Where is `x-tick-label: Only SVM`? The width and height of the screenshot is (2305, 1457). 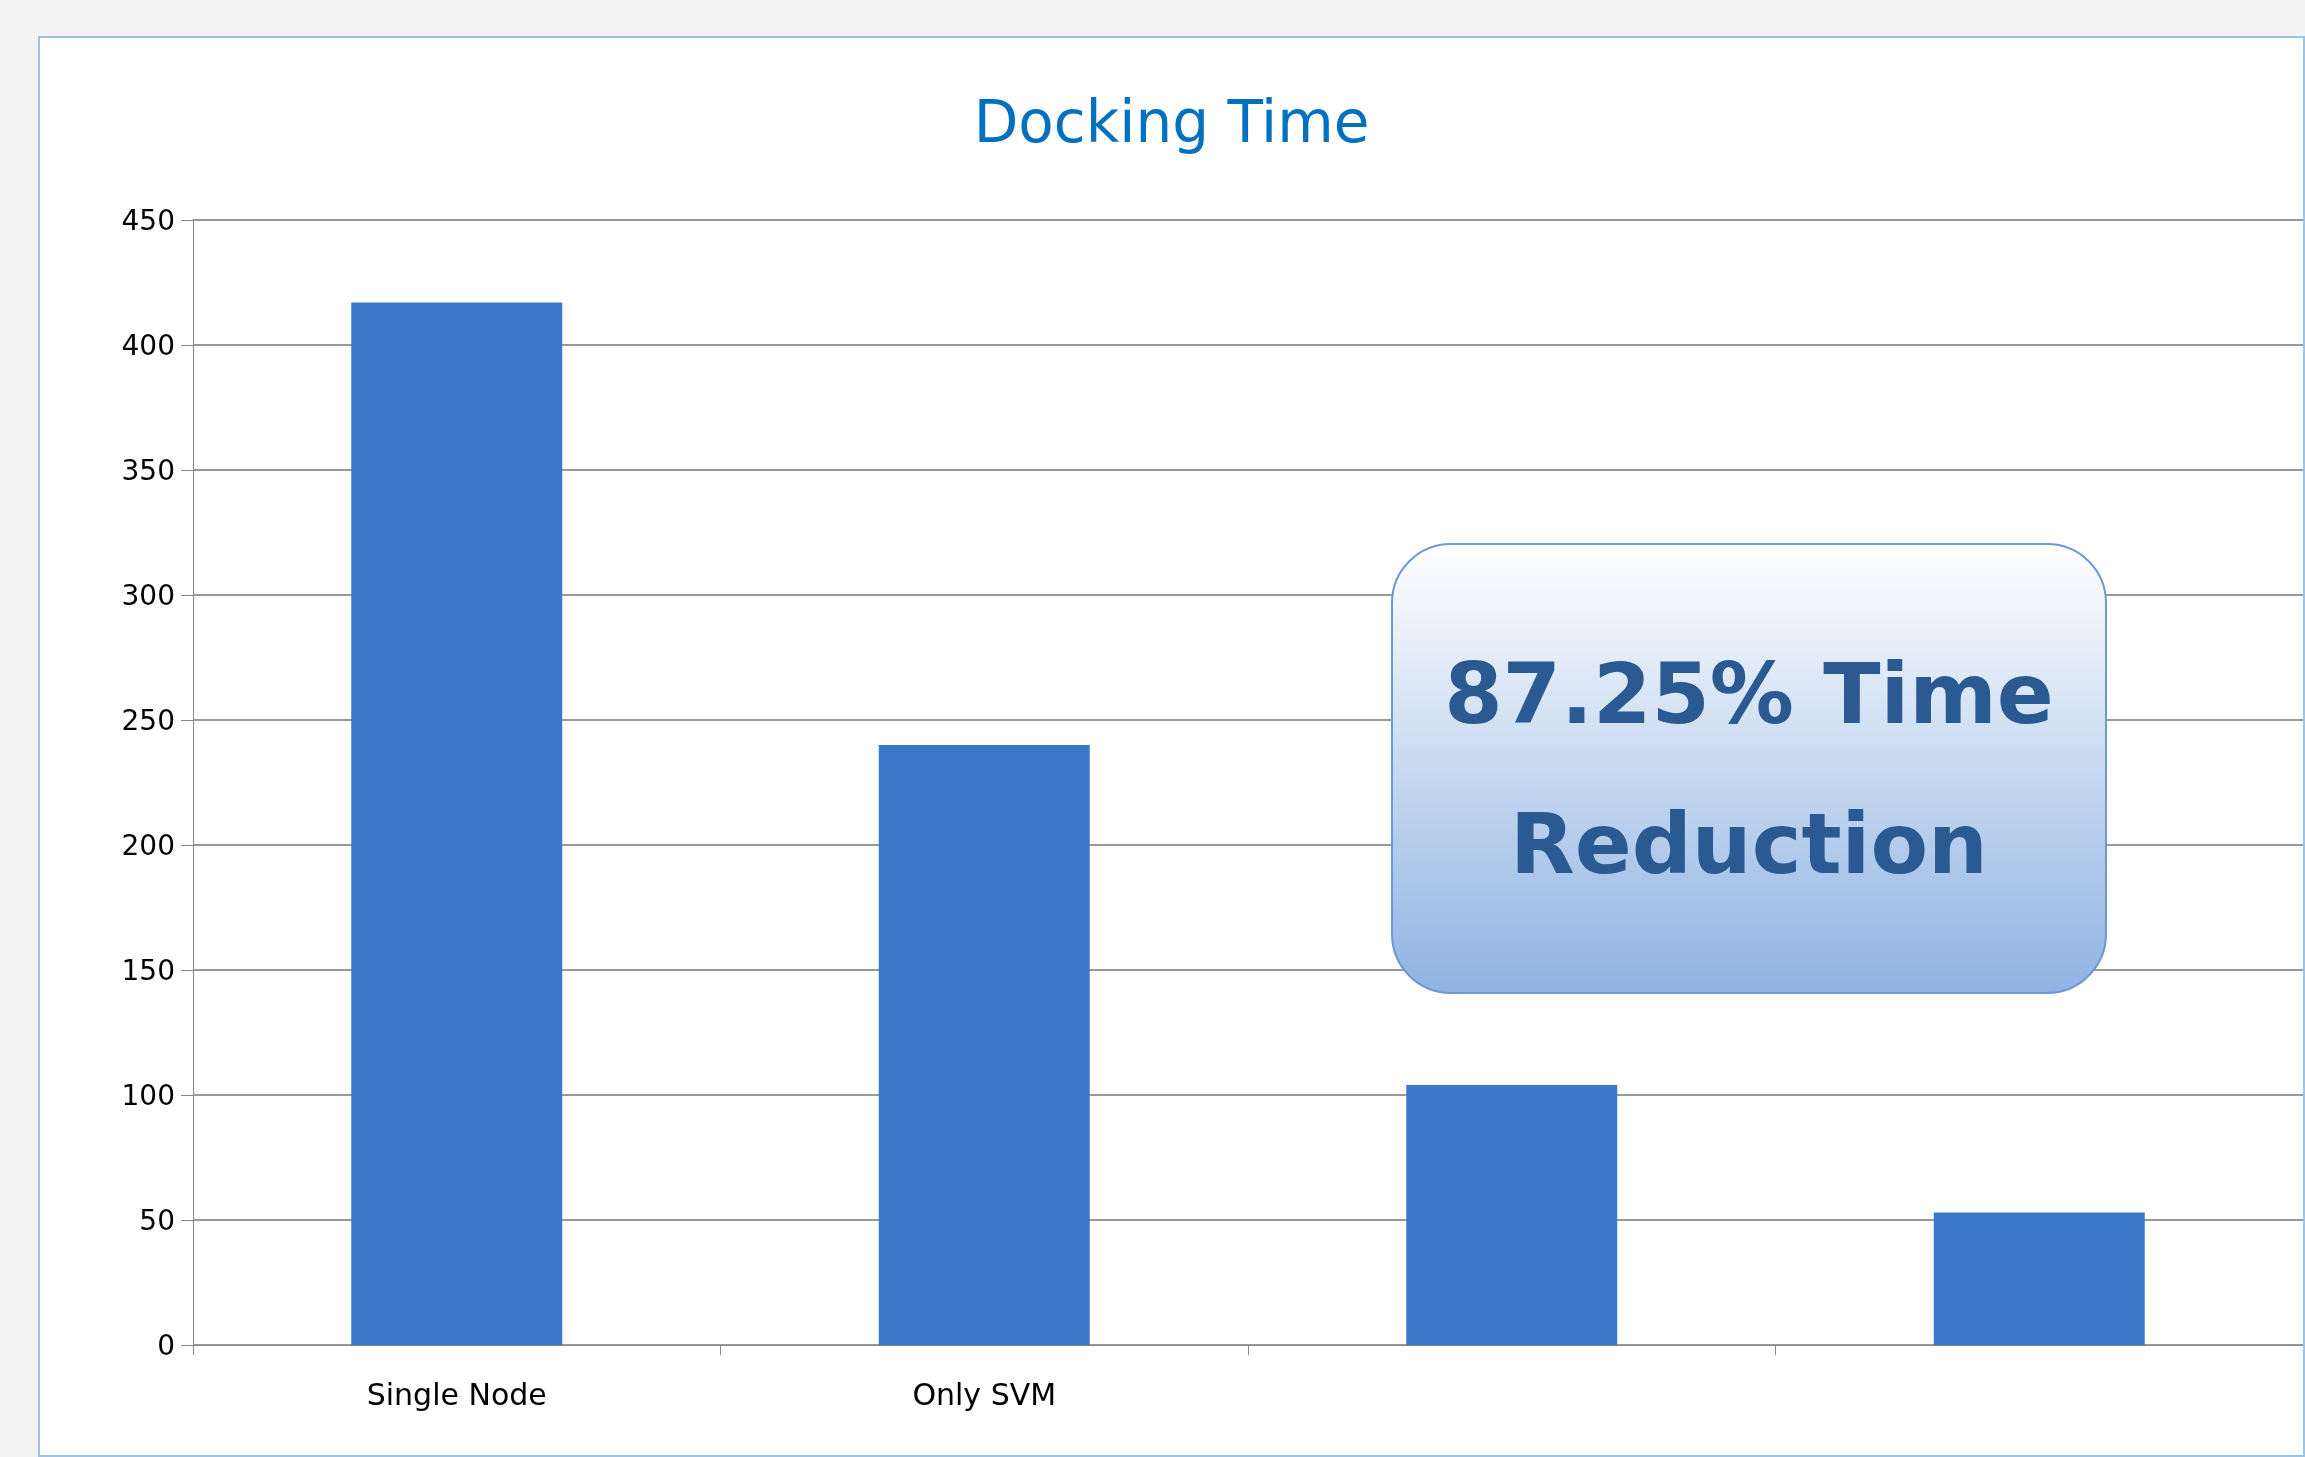
x-tick-label: Only SVM is located at coordinates (984, 1394).